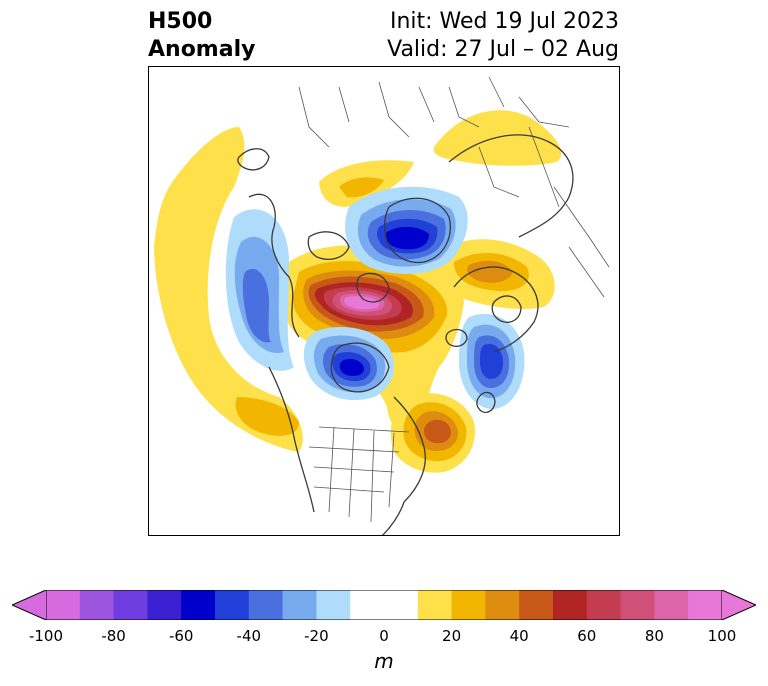 The image size is (768, 686). Describe the element at coordinates (504, 21) in the screenshot. I see `init-date-label: Init: Wed 19 Jul 2023` at that location.